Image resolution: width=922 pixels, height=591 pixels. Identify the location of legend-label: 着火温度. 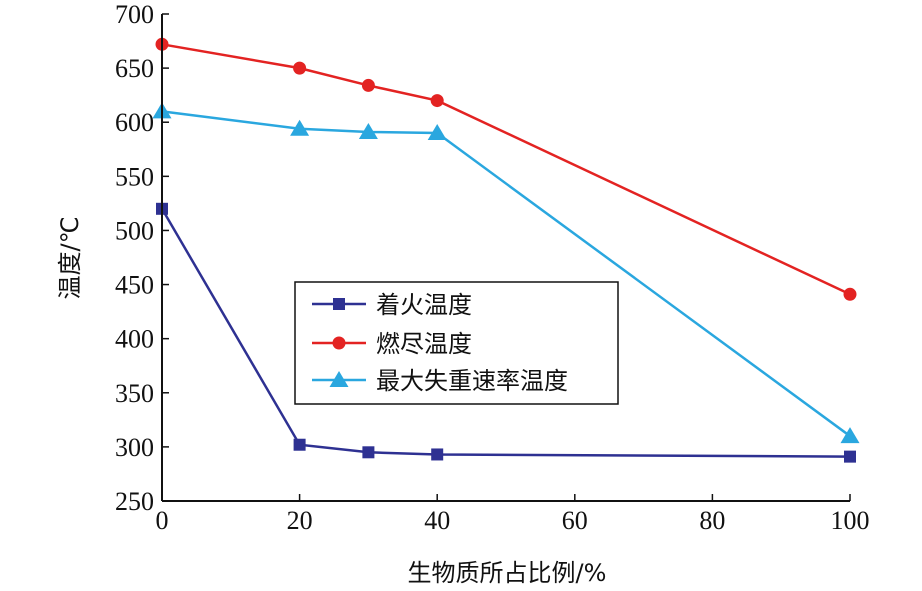
(424, 305).